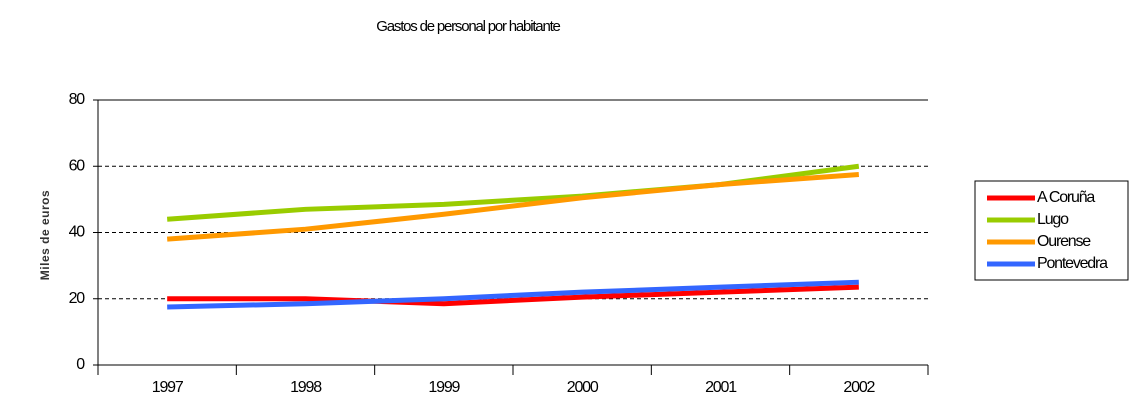 The image size is (1138, 420). What do you see at coordinates (859, 387) in the screenshot?
I see `x-tick-label: 2002` at bounding box center [859, 387].